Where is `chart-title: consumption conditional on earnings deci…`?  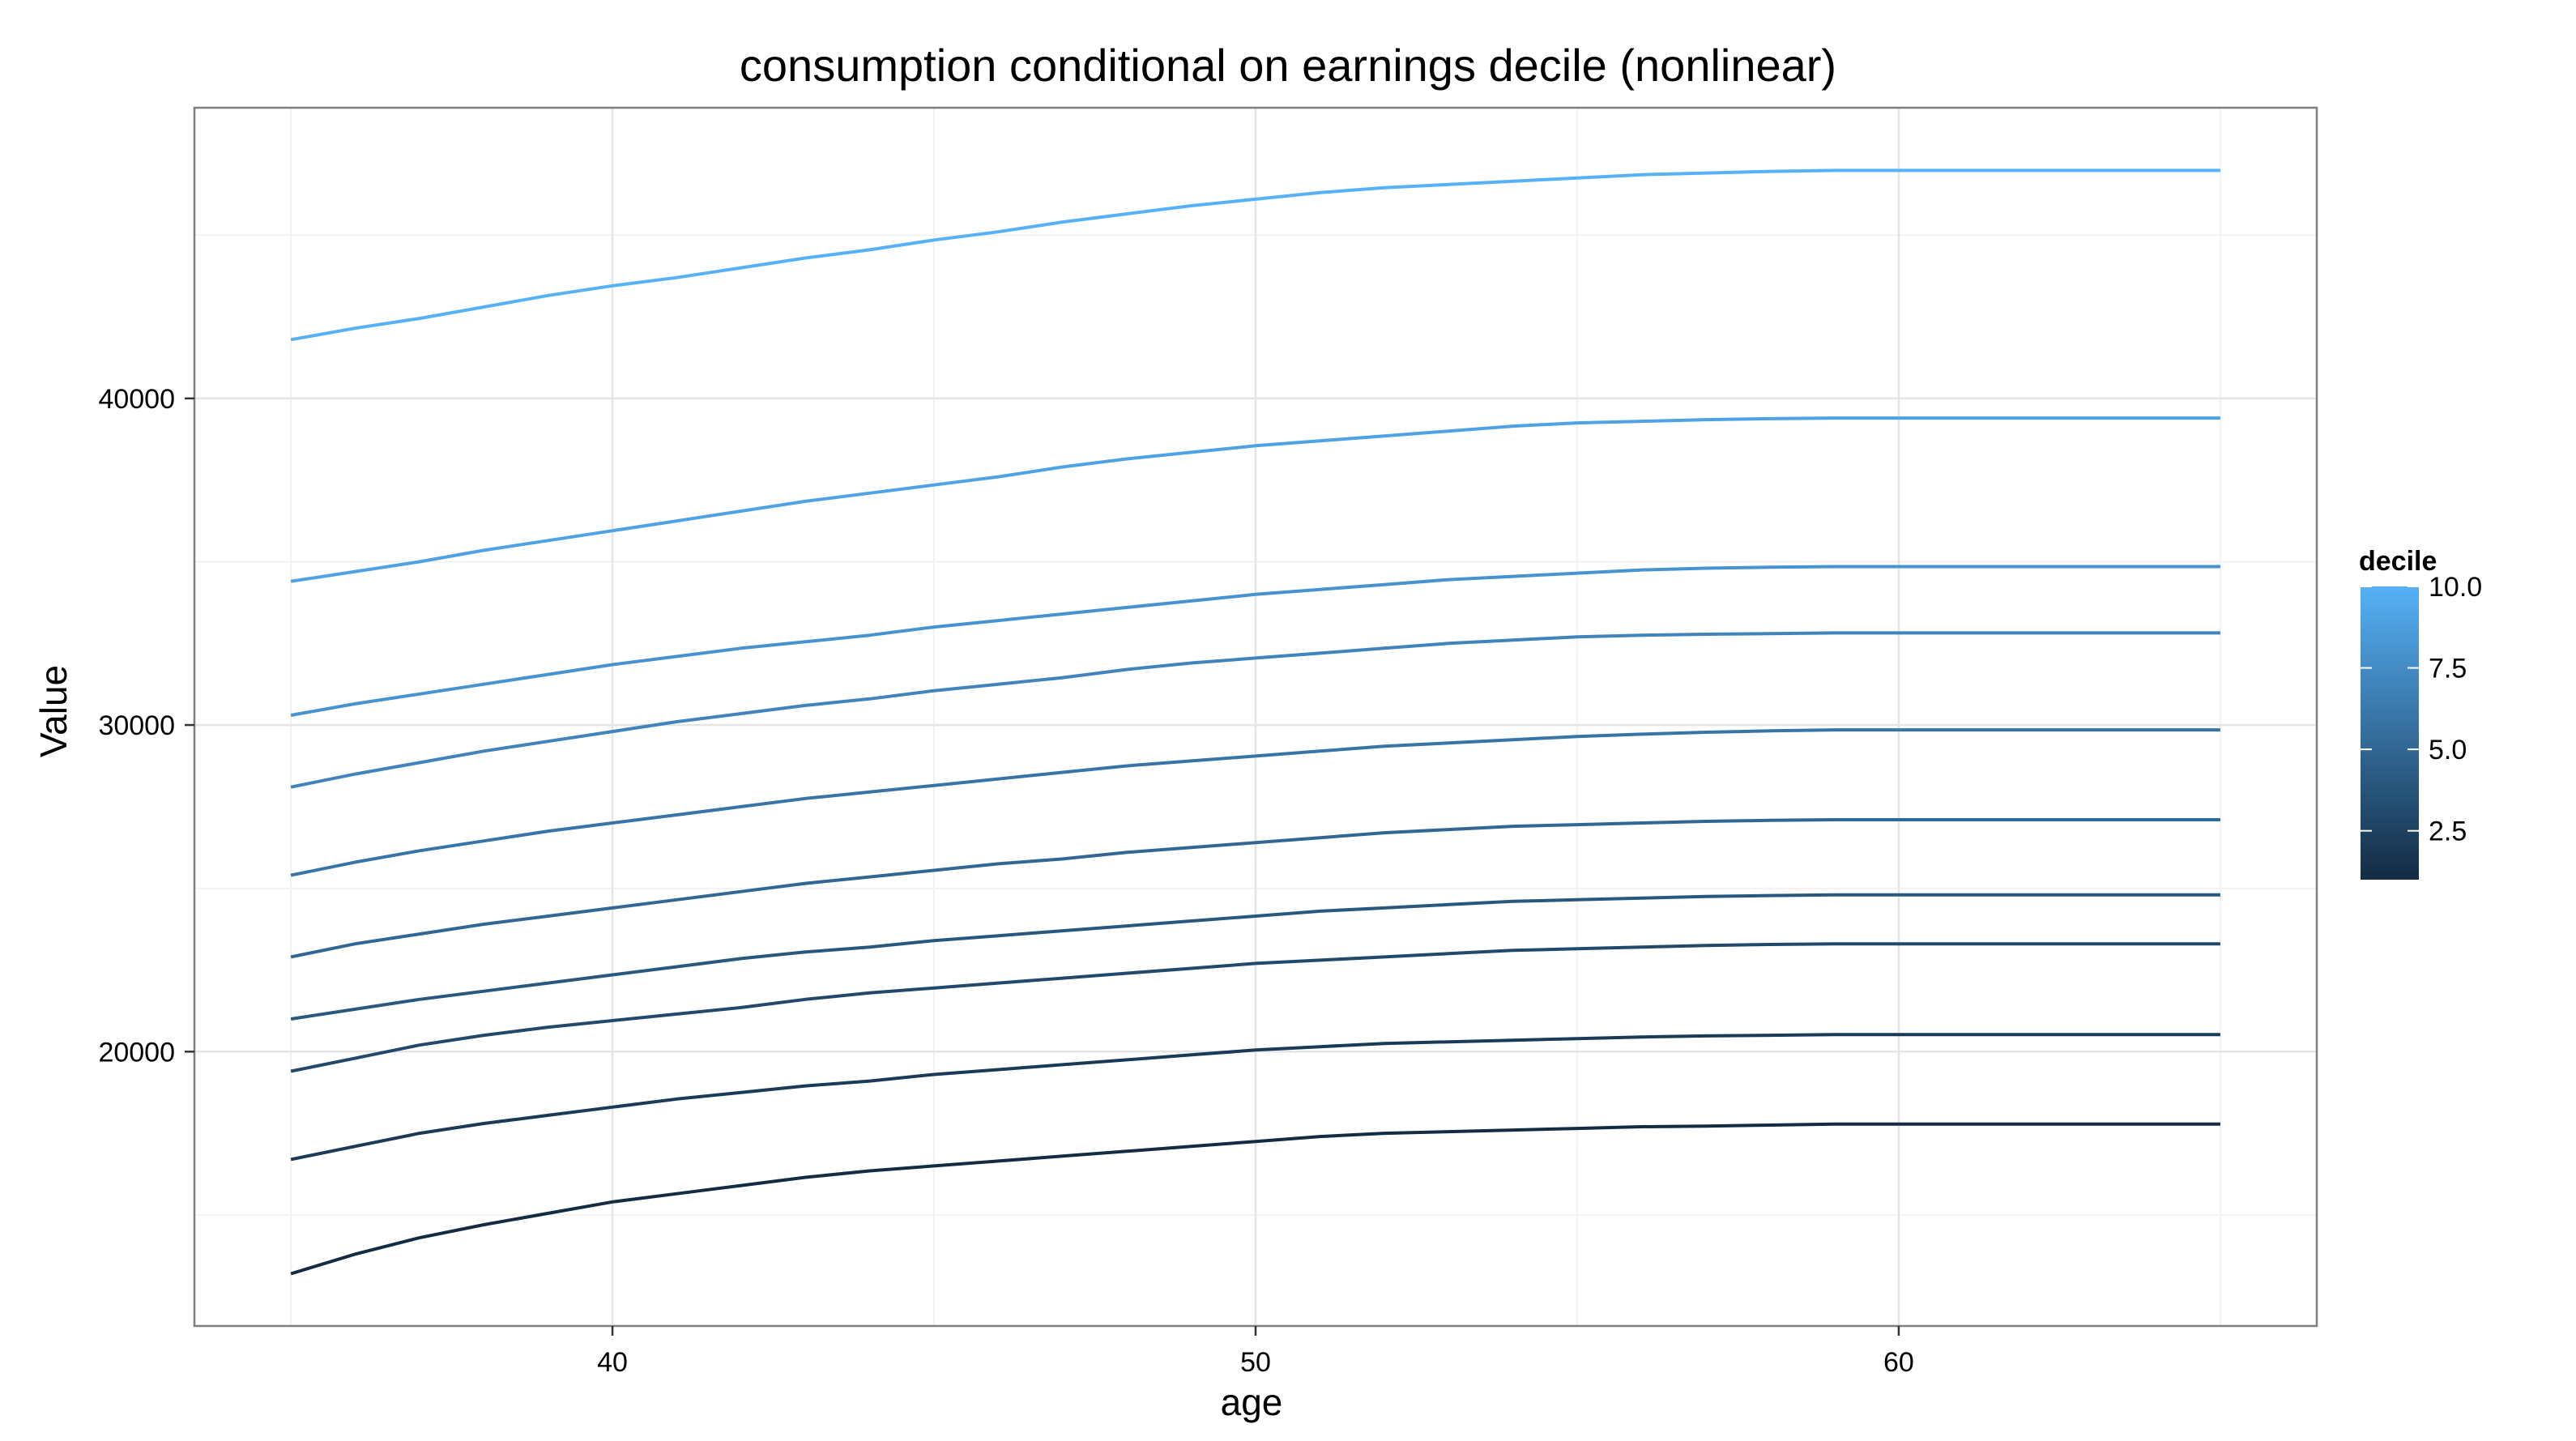 chart-title: consumption conditional on earnings deci… is located at coordinates (1288, 65).